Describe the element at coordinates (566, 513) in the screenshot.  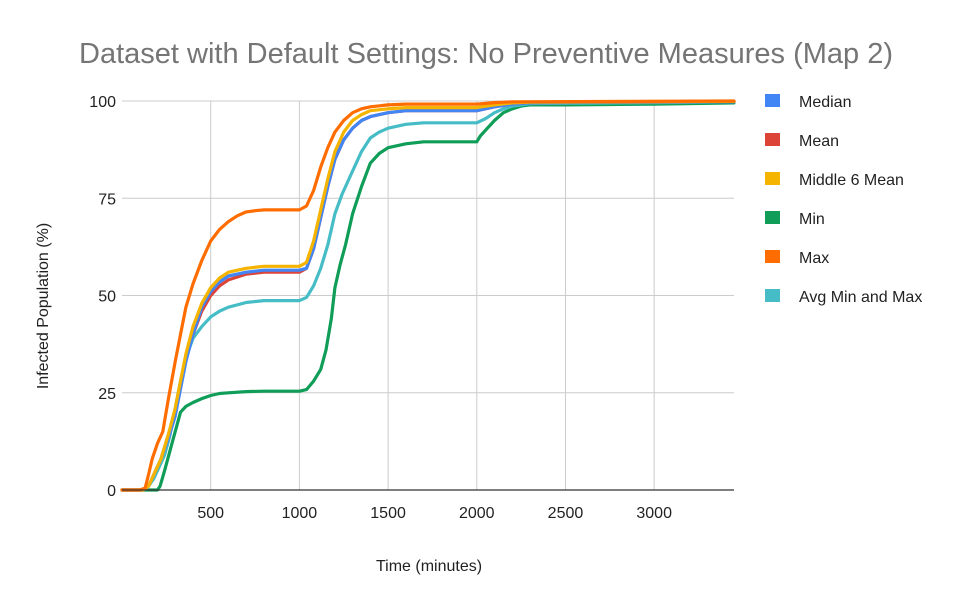
I see `x-tick-label: 2500` at that location.